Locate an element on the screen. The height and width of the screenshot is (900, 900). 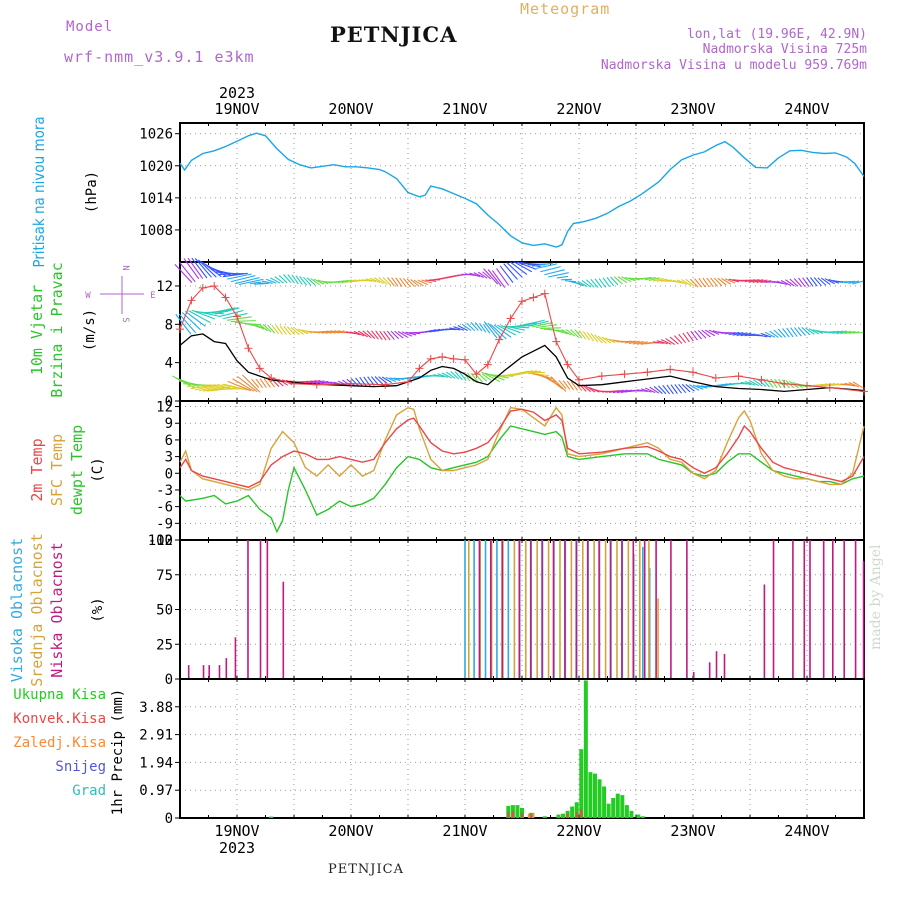
x-tick-label-bottom: 23NOV is located at coordinates (692, 831).